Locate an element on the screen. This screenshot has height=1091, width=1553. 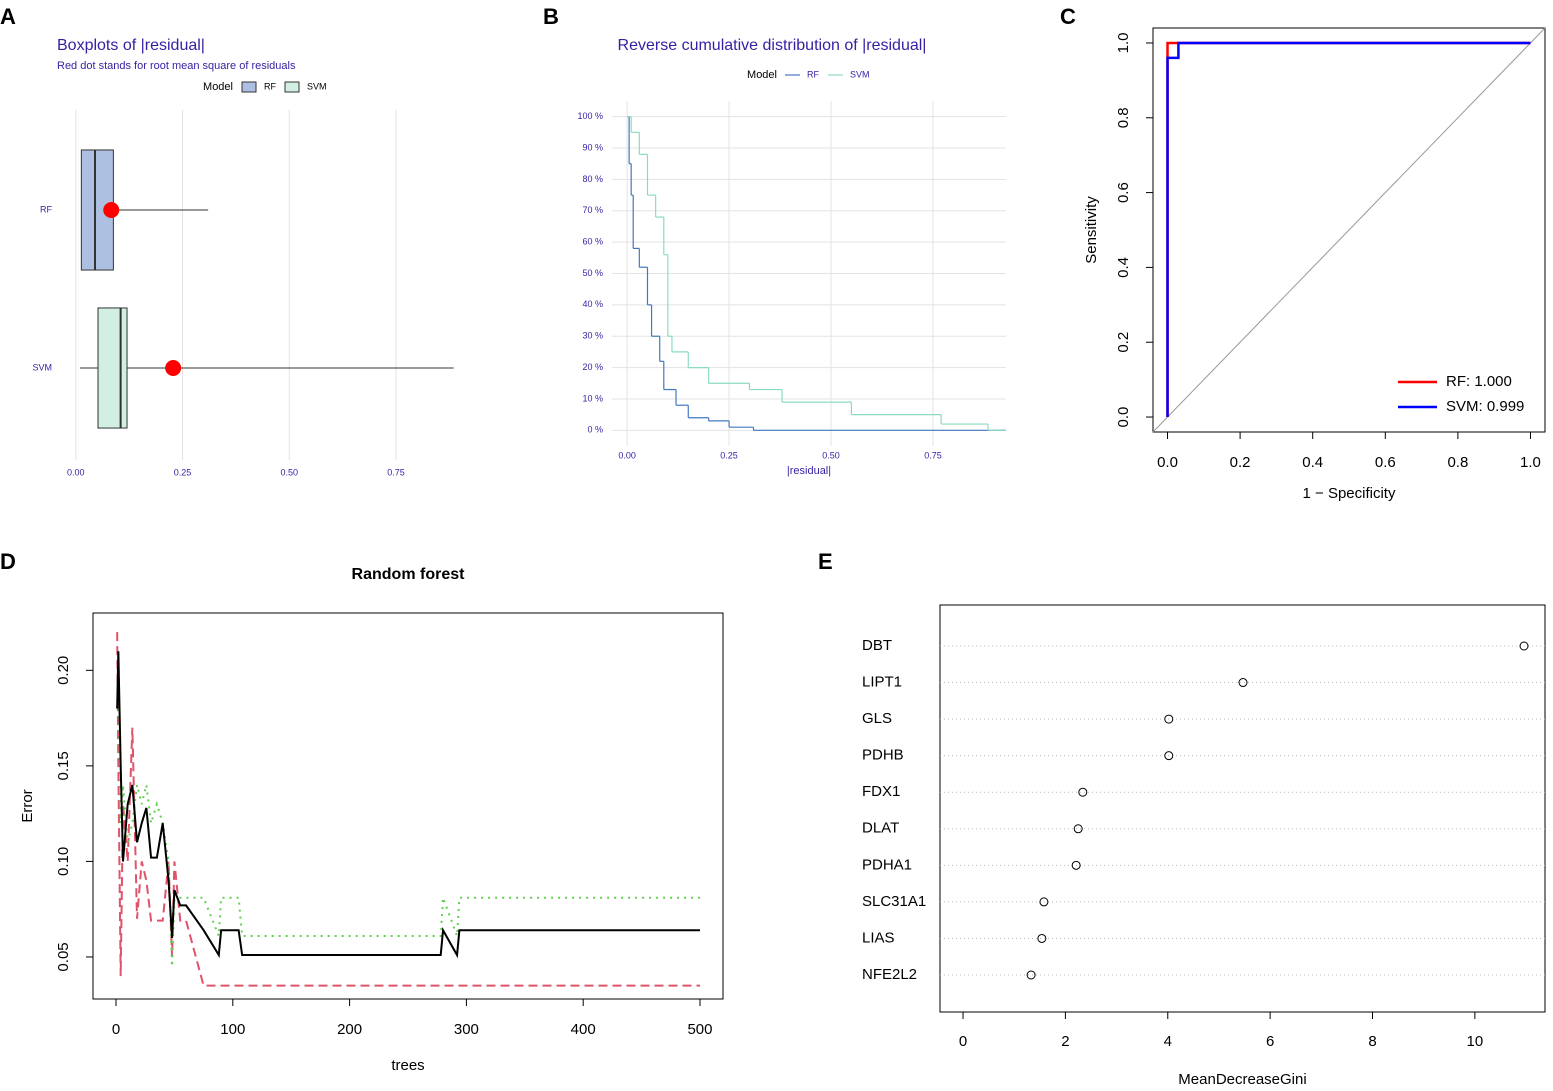
x-axis-title: |residual| is located at coordinates (809, 471).